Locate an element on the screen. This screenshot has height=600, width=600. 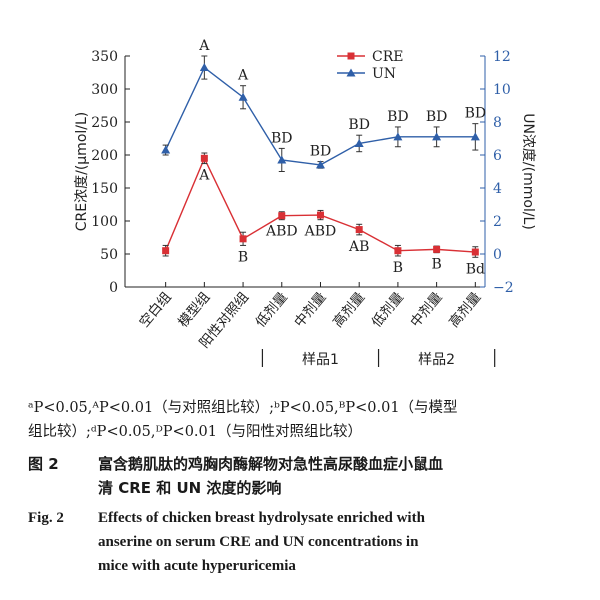
left-tick-label: 300 is located at coordinates (104, 90).